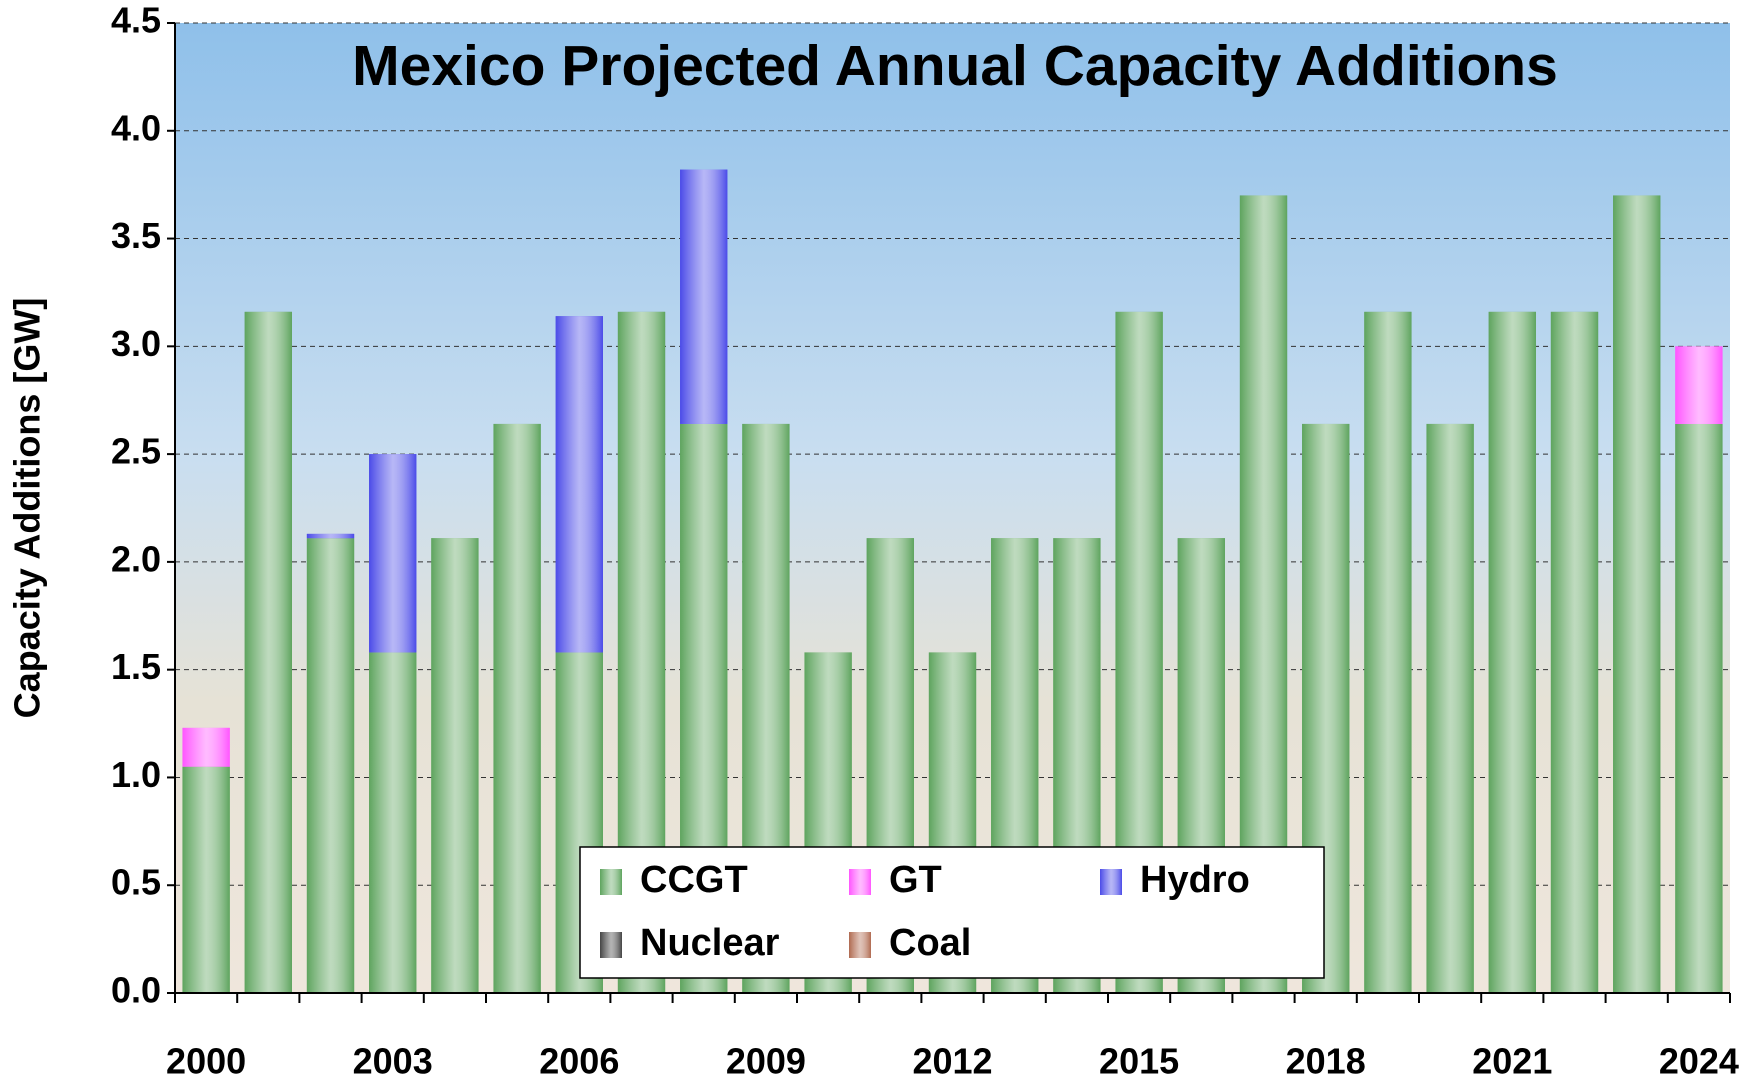 This screenshot has width=1752, height=1088. Describe the element at coordinates (136, 882) in the screenshot. I see `y-tick-label: 0.5` at that location.